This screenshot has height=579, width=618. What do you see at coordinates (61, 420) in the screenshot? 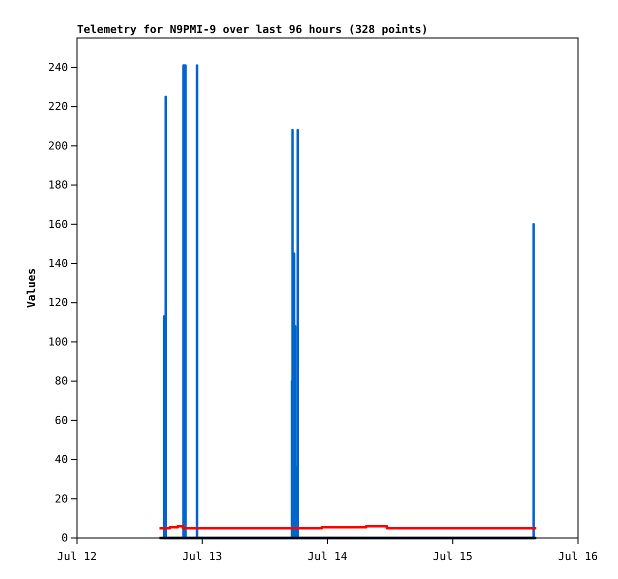
I see `y-tick-label: 60` at bounding box center [61, 420].